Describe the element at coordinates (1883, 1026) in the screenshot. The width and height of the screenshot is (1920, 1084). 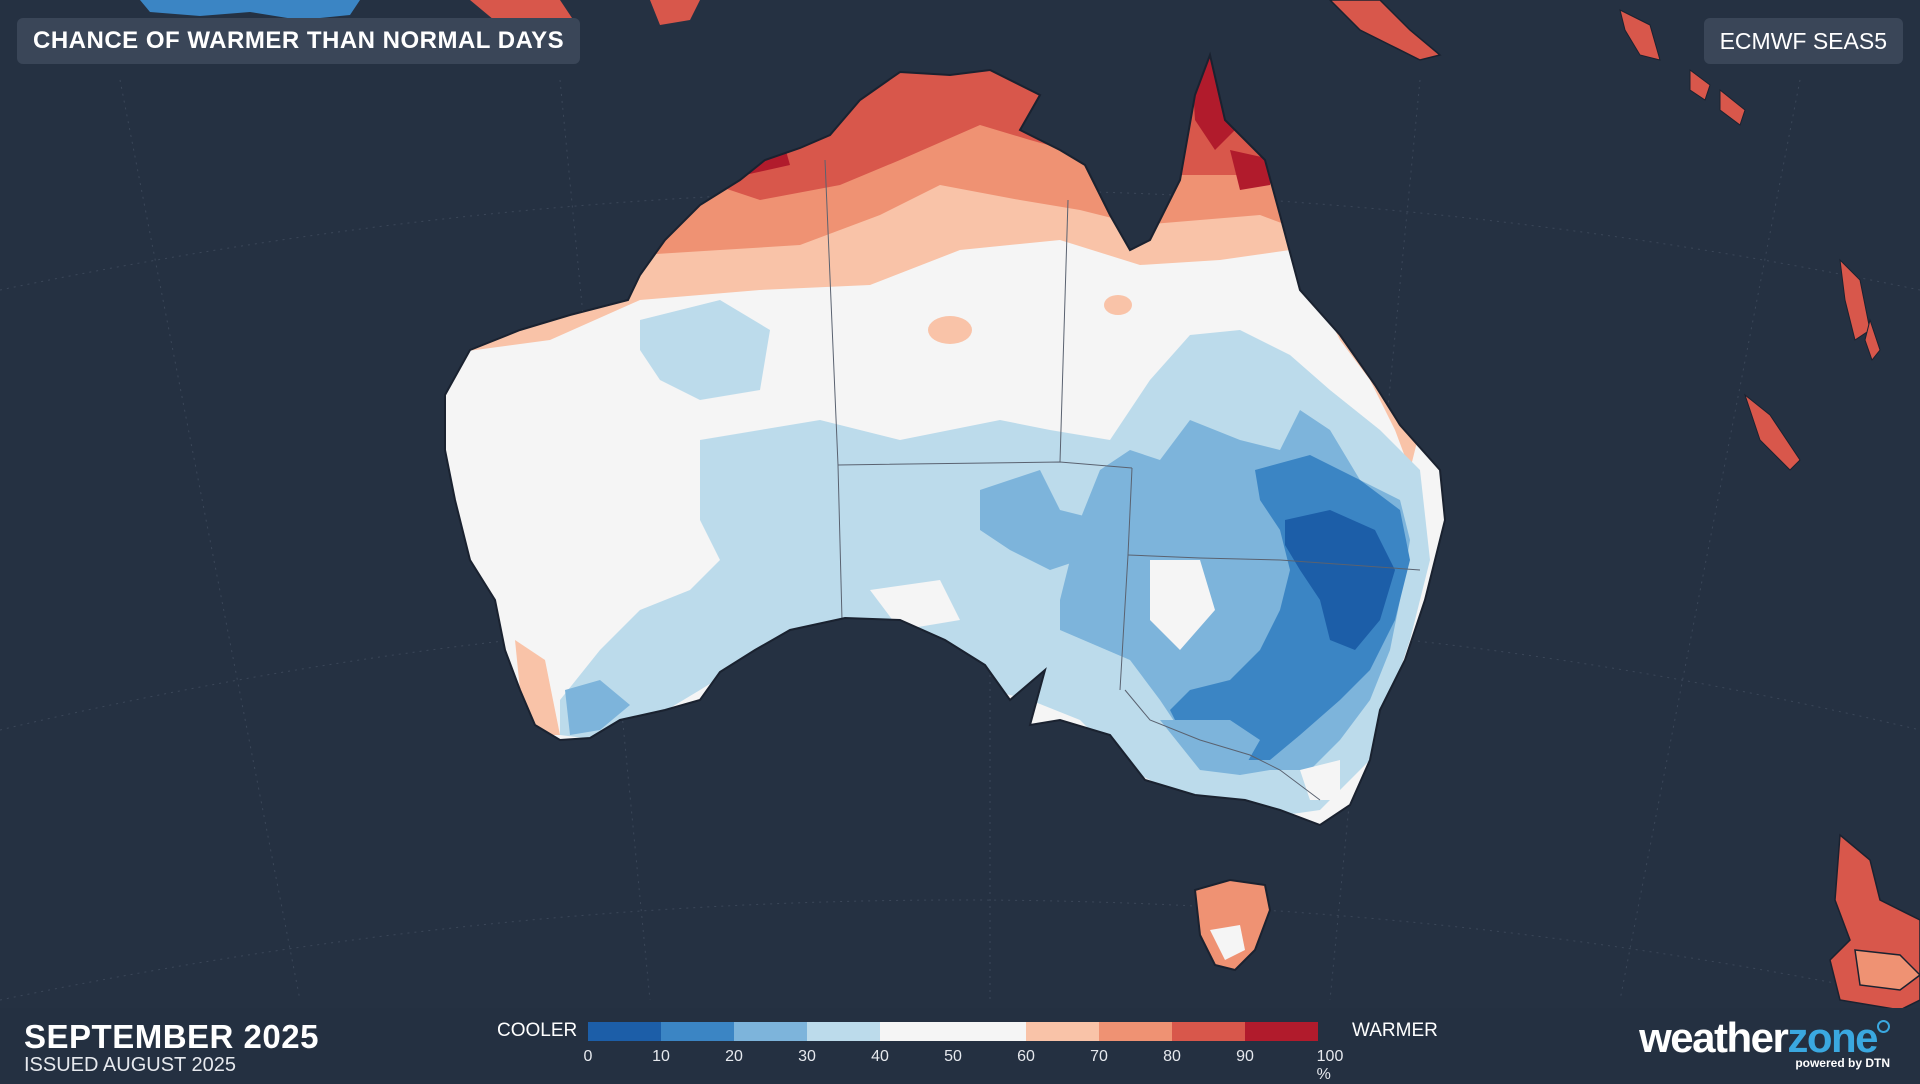
I see `logo-dot-icon` at that location.